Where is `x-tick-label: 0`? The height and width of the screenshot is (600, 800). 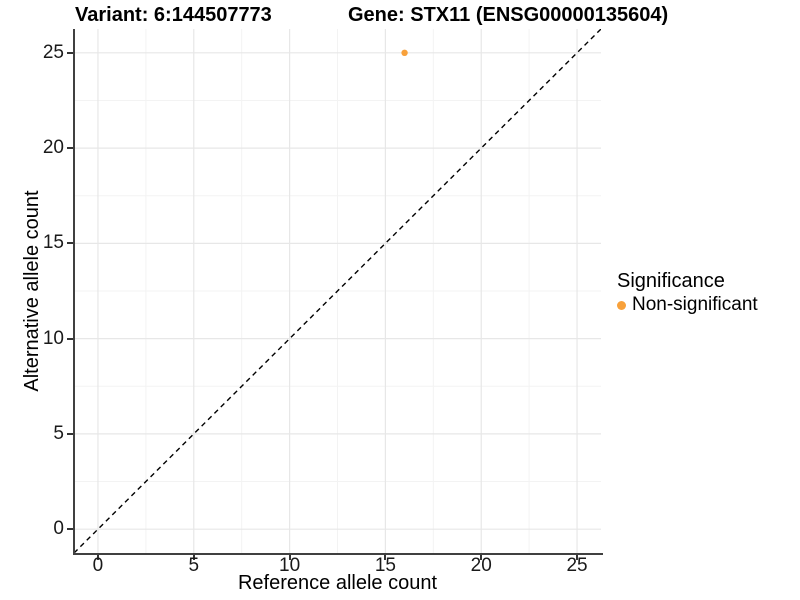
x-tick-label: 0 is located at coordinates (98, 565).